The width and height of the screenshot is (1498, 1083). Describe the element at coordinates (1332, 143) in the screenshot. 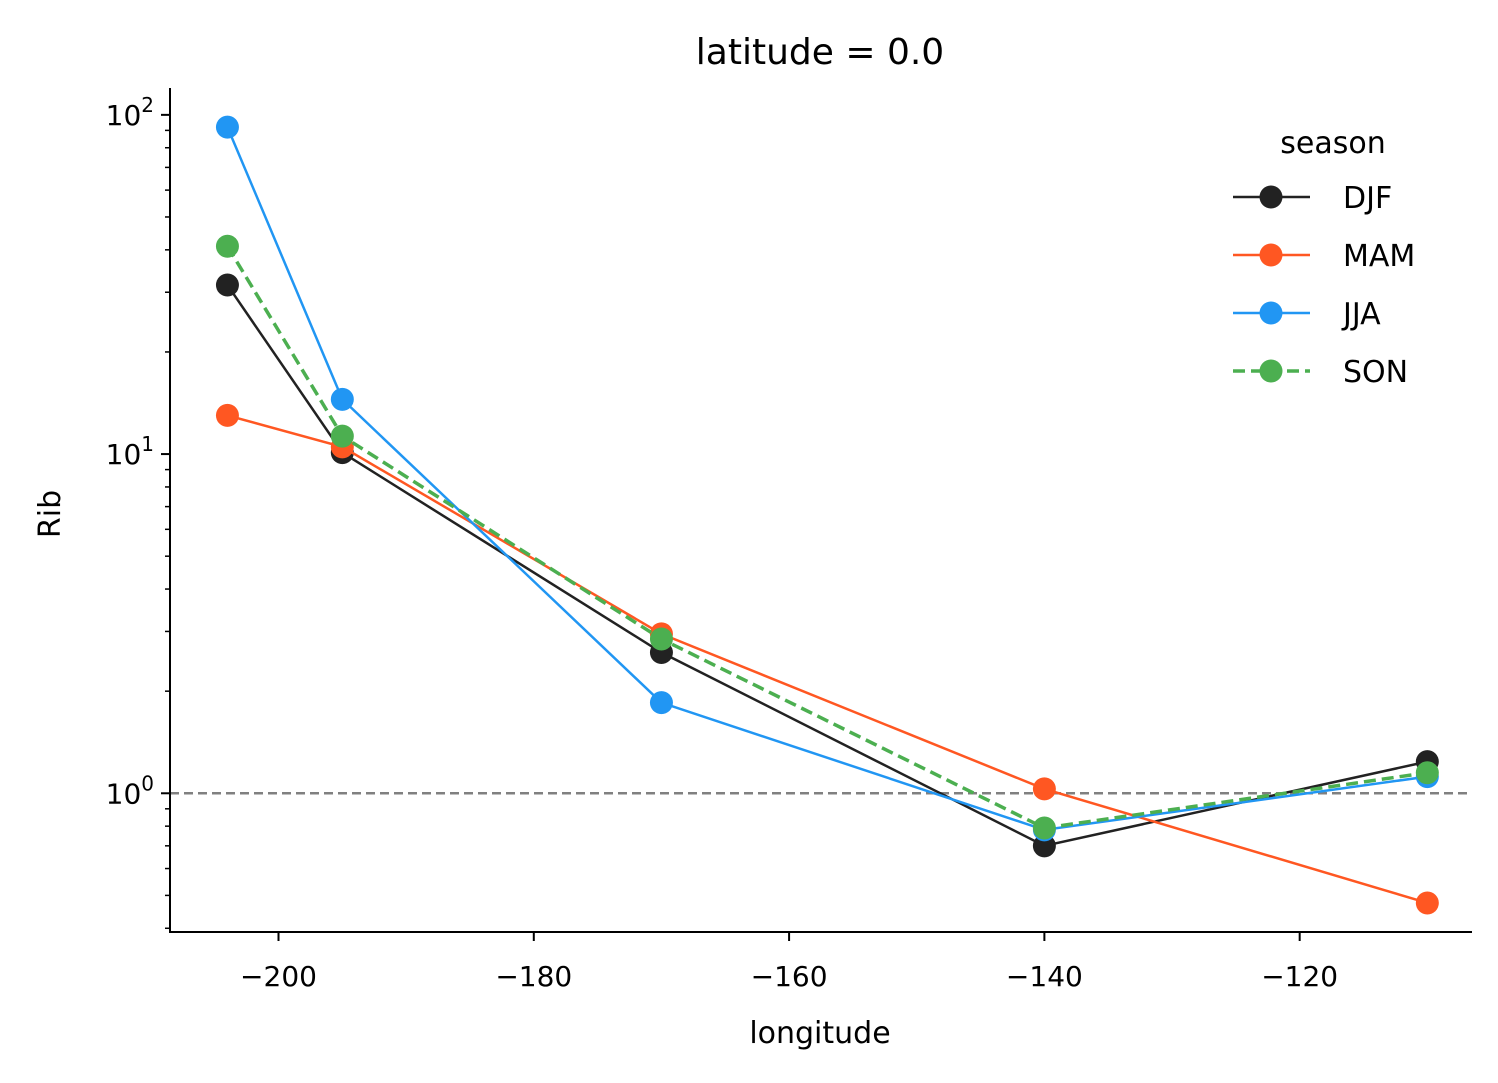

I see `legend-title: season` at that location.